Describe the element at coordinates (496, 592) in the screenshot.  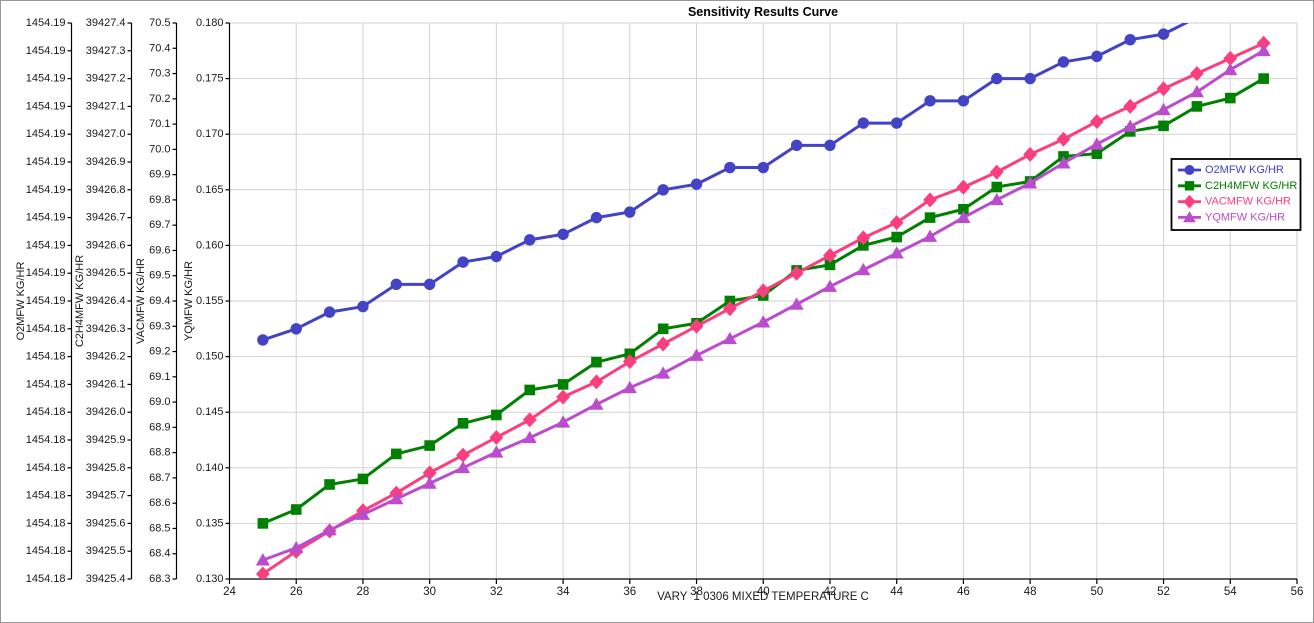
I see `x-tick-label: 32` at that location.